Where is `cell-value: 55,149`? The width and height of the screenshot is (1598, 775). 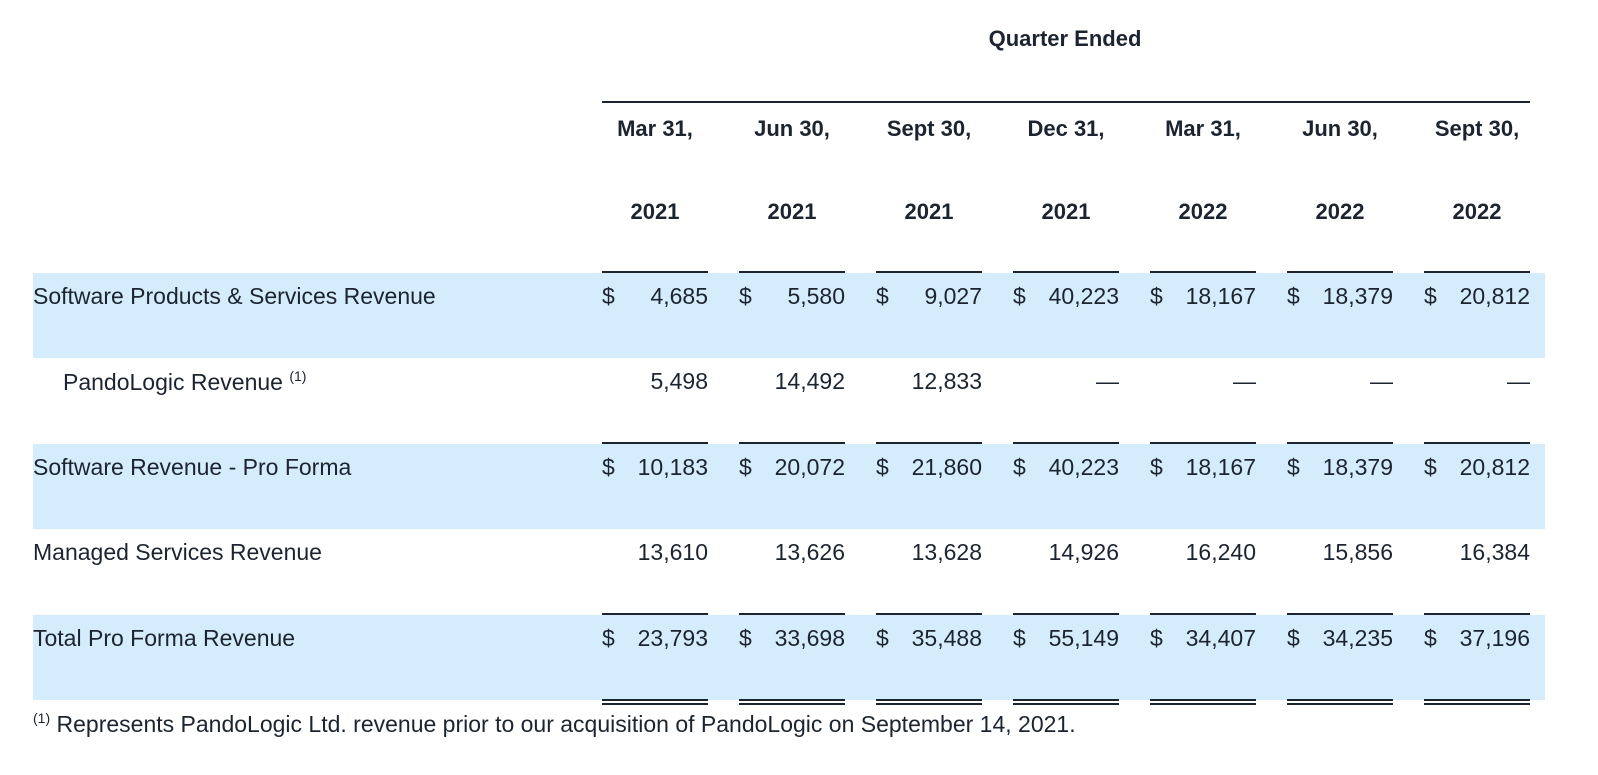 cell-value: 55,149 is located at coordinates (1083, 638).